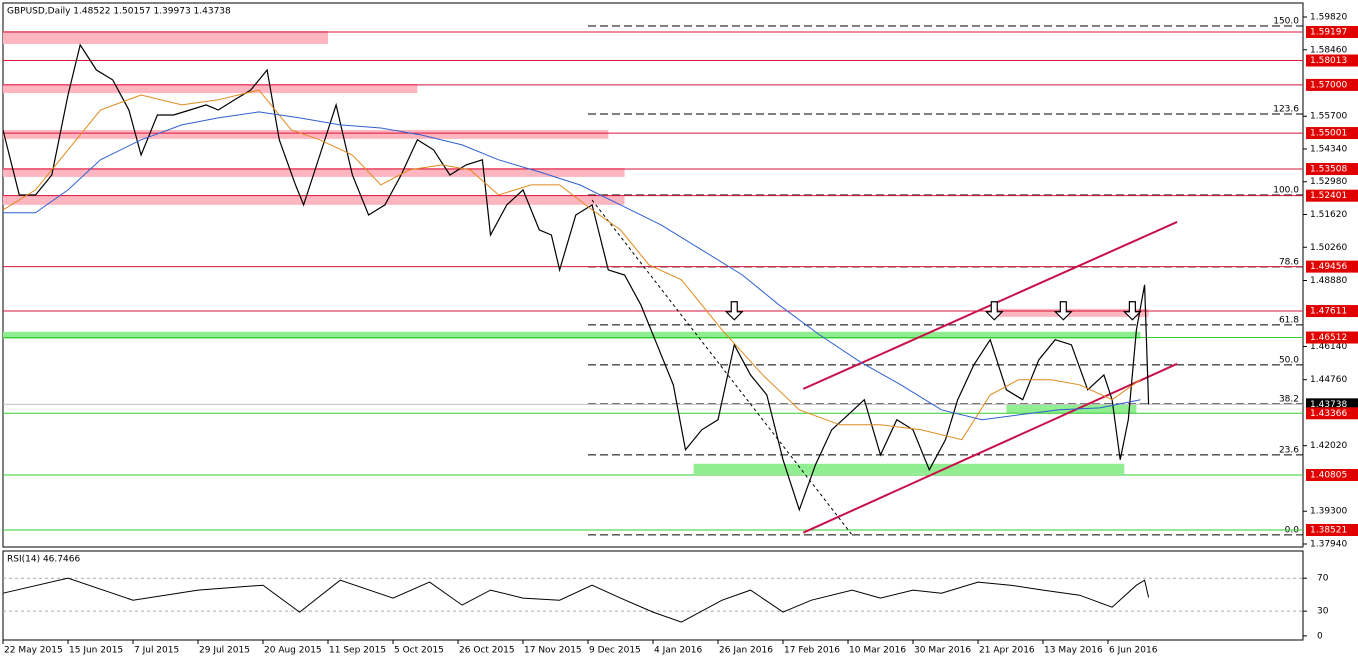  I want to click on x-tick-label: 26 Oct 2015, so click(487, 651).